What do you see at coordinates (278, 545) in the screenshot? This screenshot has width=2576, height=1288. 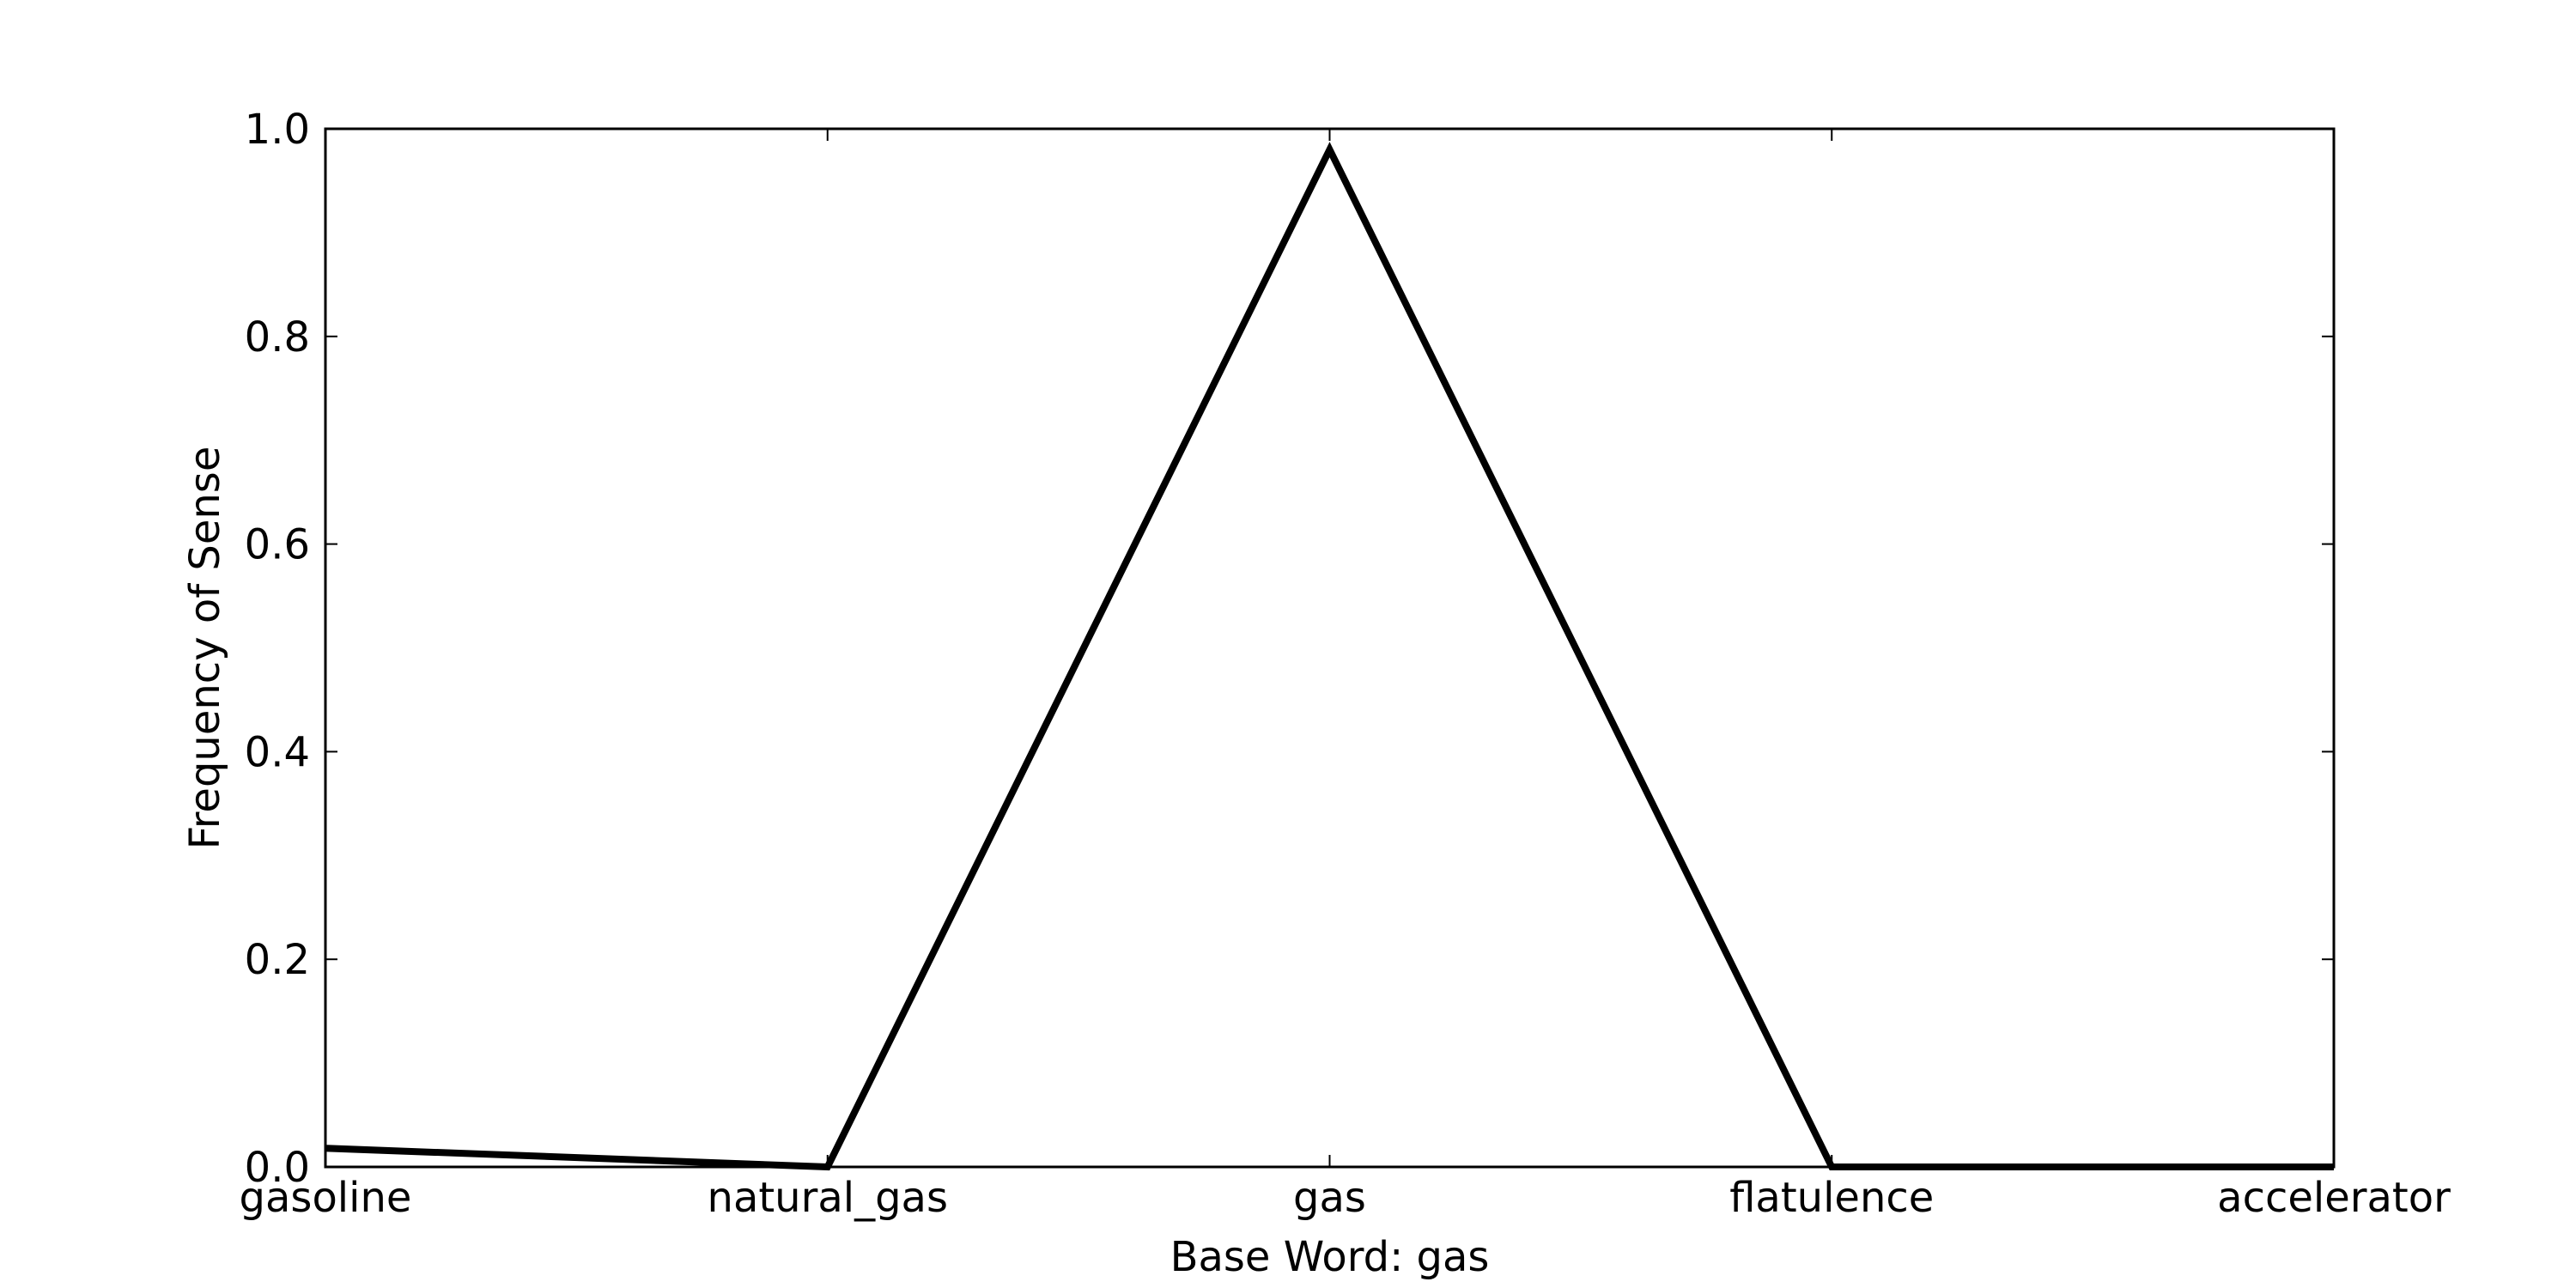 I see `y-tick-label: 0.6` at bounding box center [278, 545].